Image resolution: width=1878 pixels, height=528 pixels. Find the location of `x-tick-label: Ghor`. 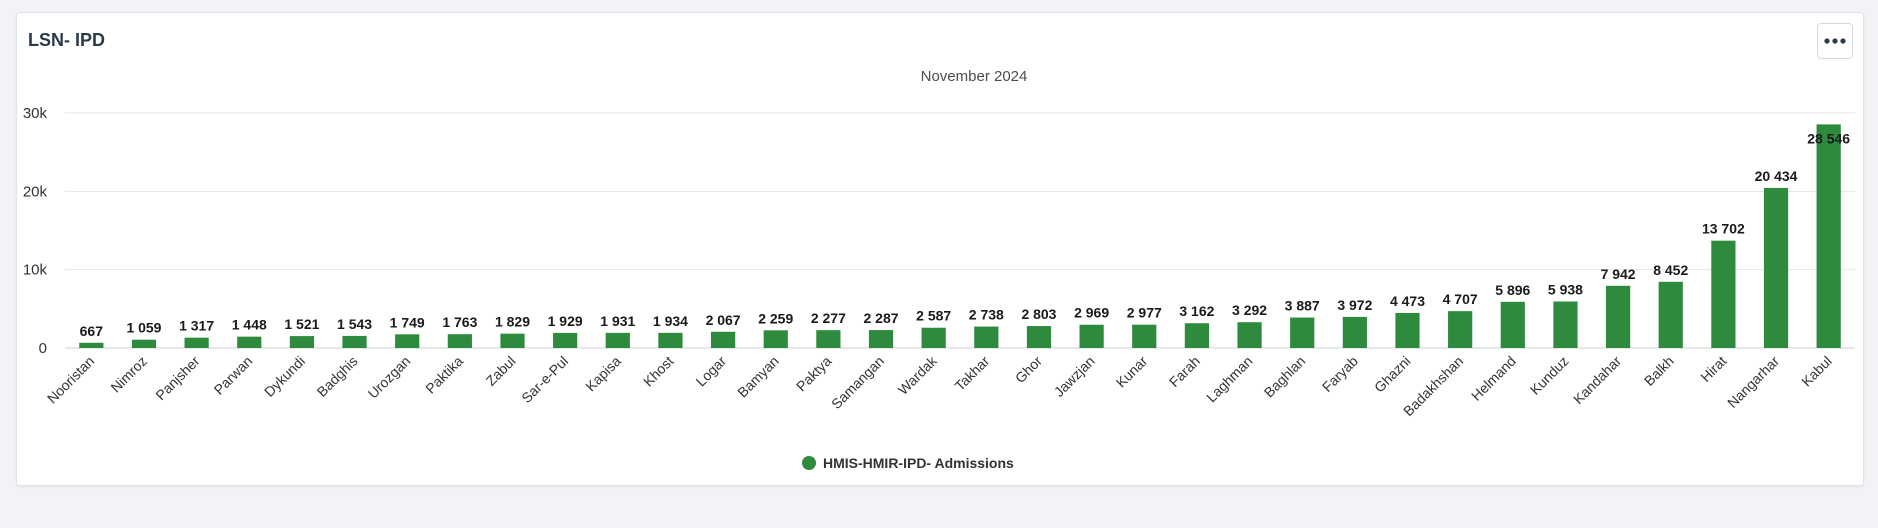

x-tick-label: Ghor is located at coordinates (1029, 370).